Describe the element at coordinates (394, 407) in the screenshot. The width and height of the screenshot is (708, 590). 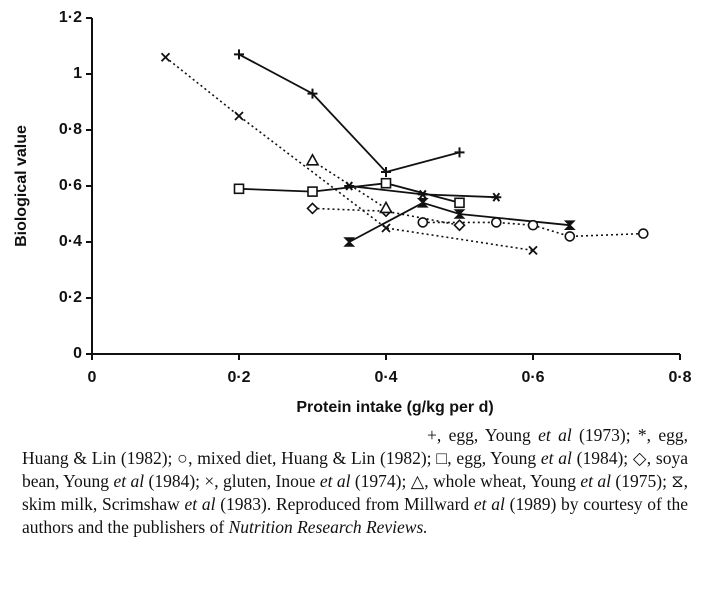
I see `x-axis-label: Protein intake (g/kg per d)` at that location.